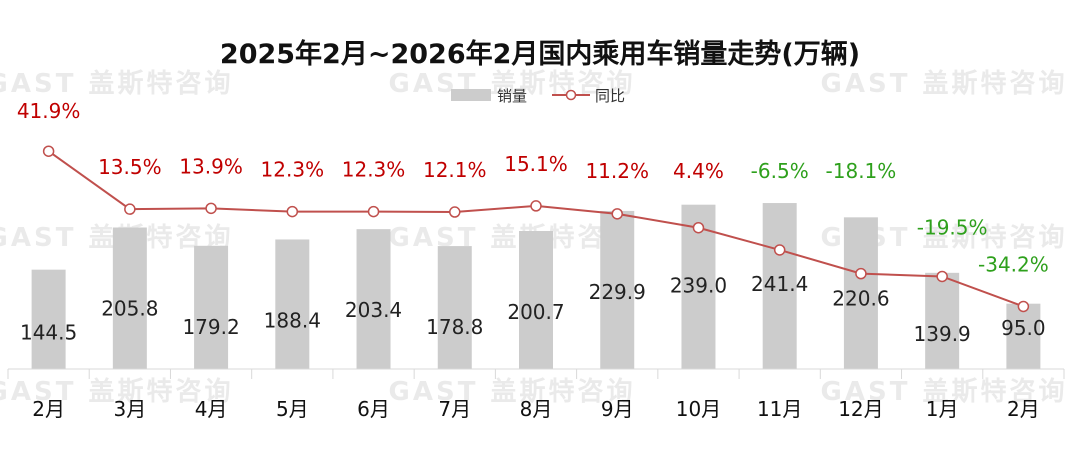  What do you see at coordinates (512, 96) in the screenshot?
I see `legend-bar-label: 销量` at bounding box center [512, 96].